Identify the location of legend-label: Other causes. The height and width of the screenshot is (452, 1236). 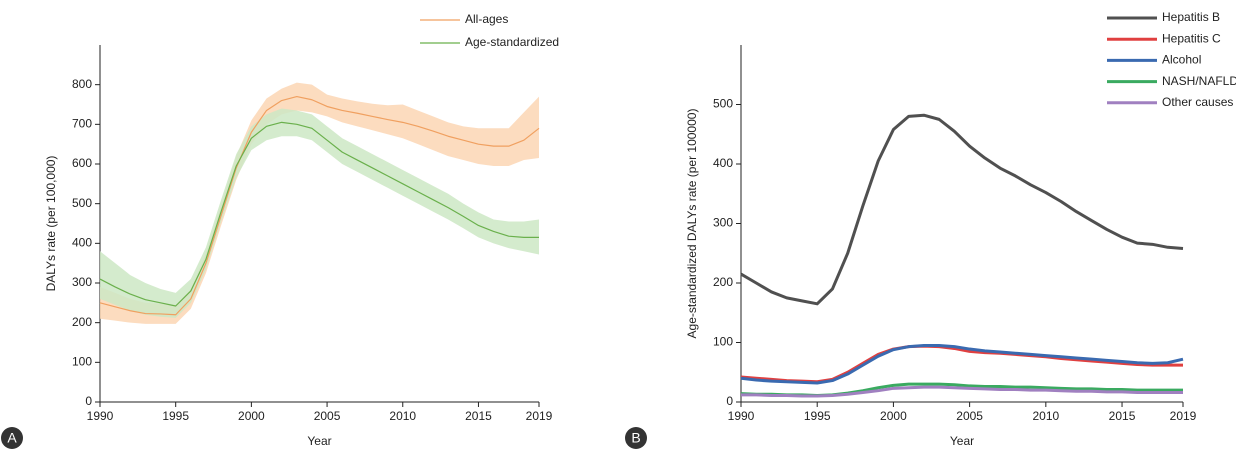
(1197, 102).